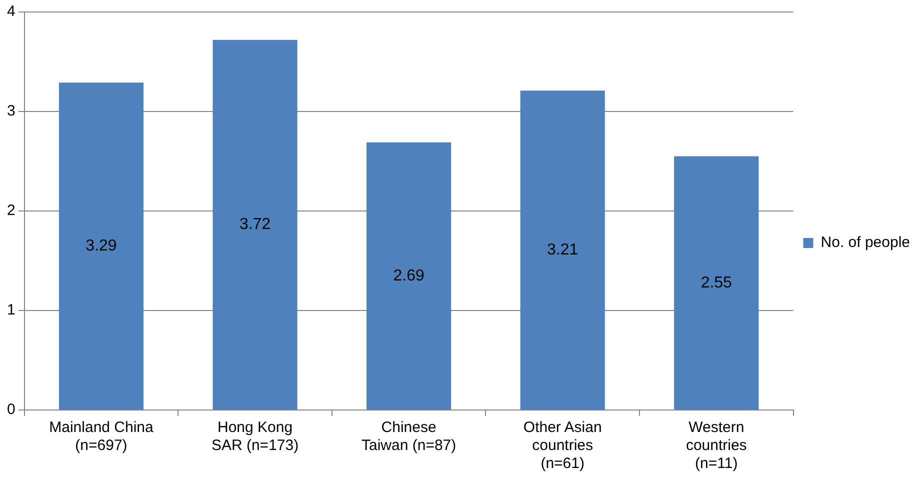 The height and width of the screenshot is (478, 922). I want to click on y-tick-label: 2, so click(11, 211).